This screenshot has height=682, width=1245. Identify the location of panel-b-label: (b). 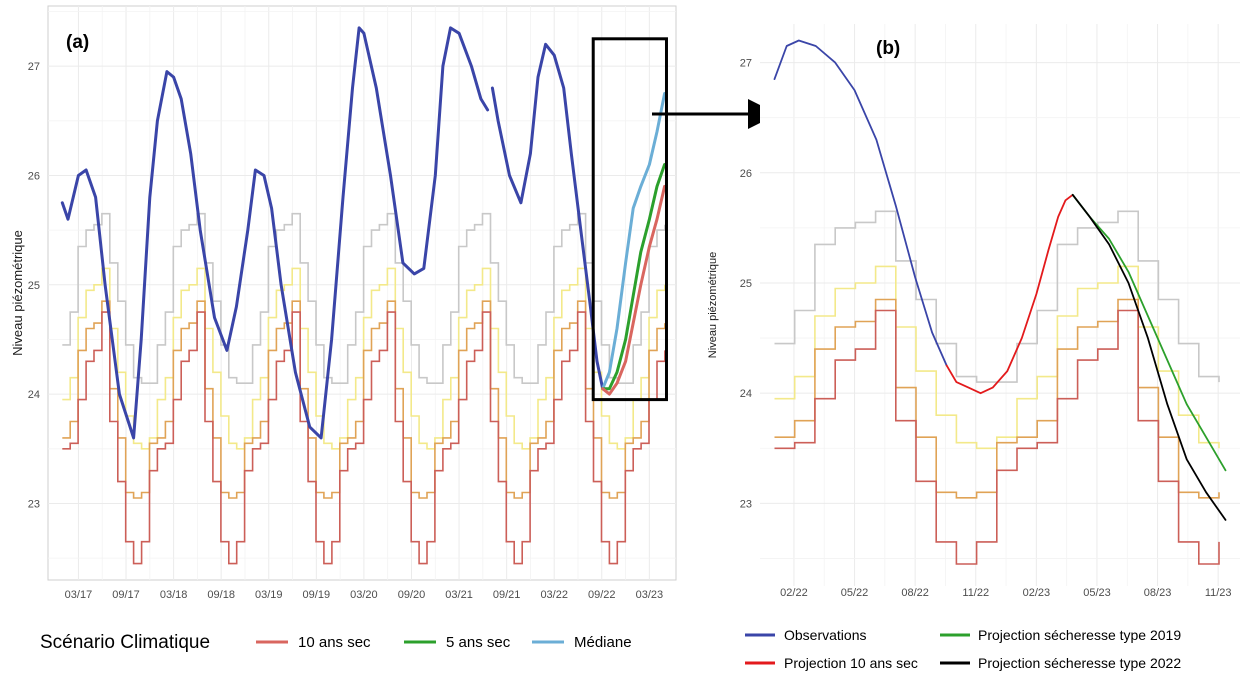
(888, 48).